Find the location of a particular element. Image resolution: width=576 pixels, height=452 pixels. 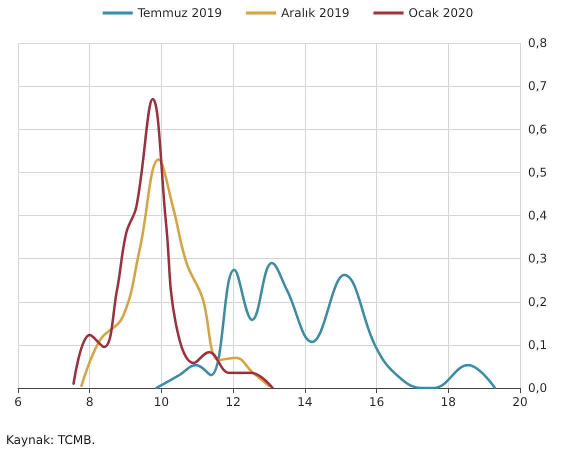

x-tick-label: 14 is located at coordinates (304, 402).